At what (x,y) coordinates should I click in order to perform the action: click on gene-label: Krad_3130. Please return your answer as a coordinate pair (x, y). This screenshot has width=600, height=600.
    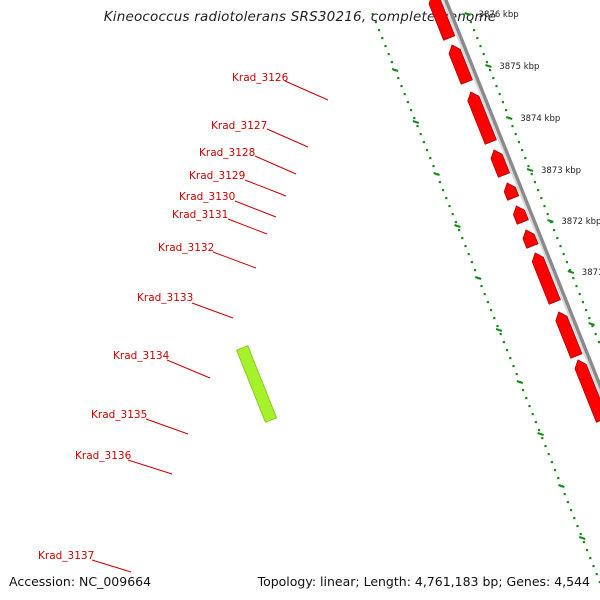
    Looking at the image, I should click on (207, 197).